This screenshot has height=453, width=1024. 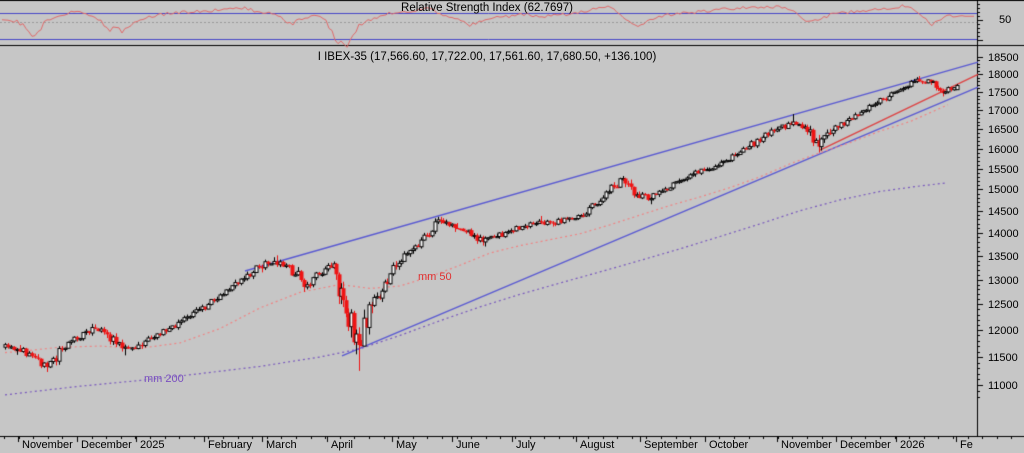 I want to click on price-tick-label: 17500, so click(x=1003, y=93).